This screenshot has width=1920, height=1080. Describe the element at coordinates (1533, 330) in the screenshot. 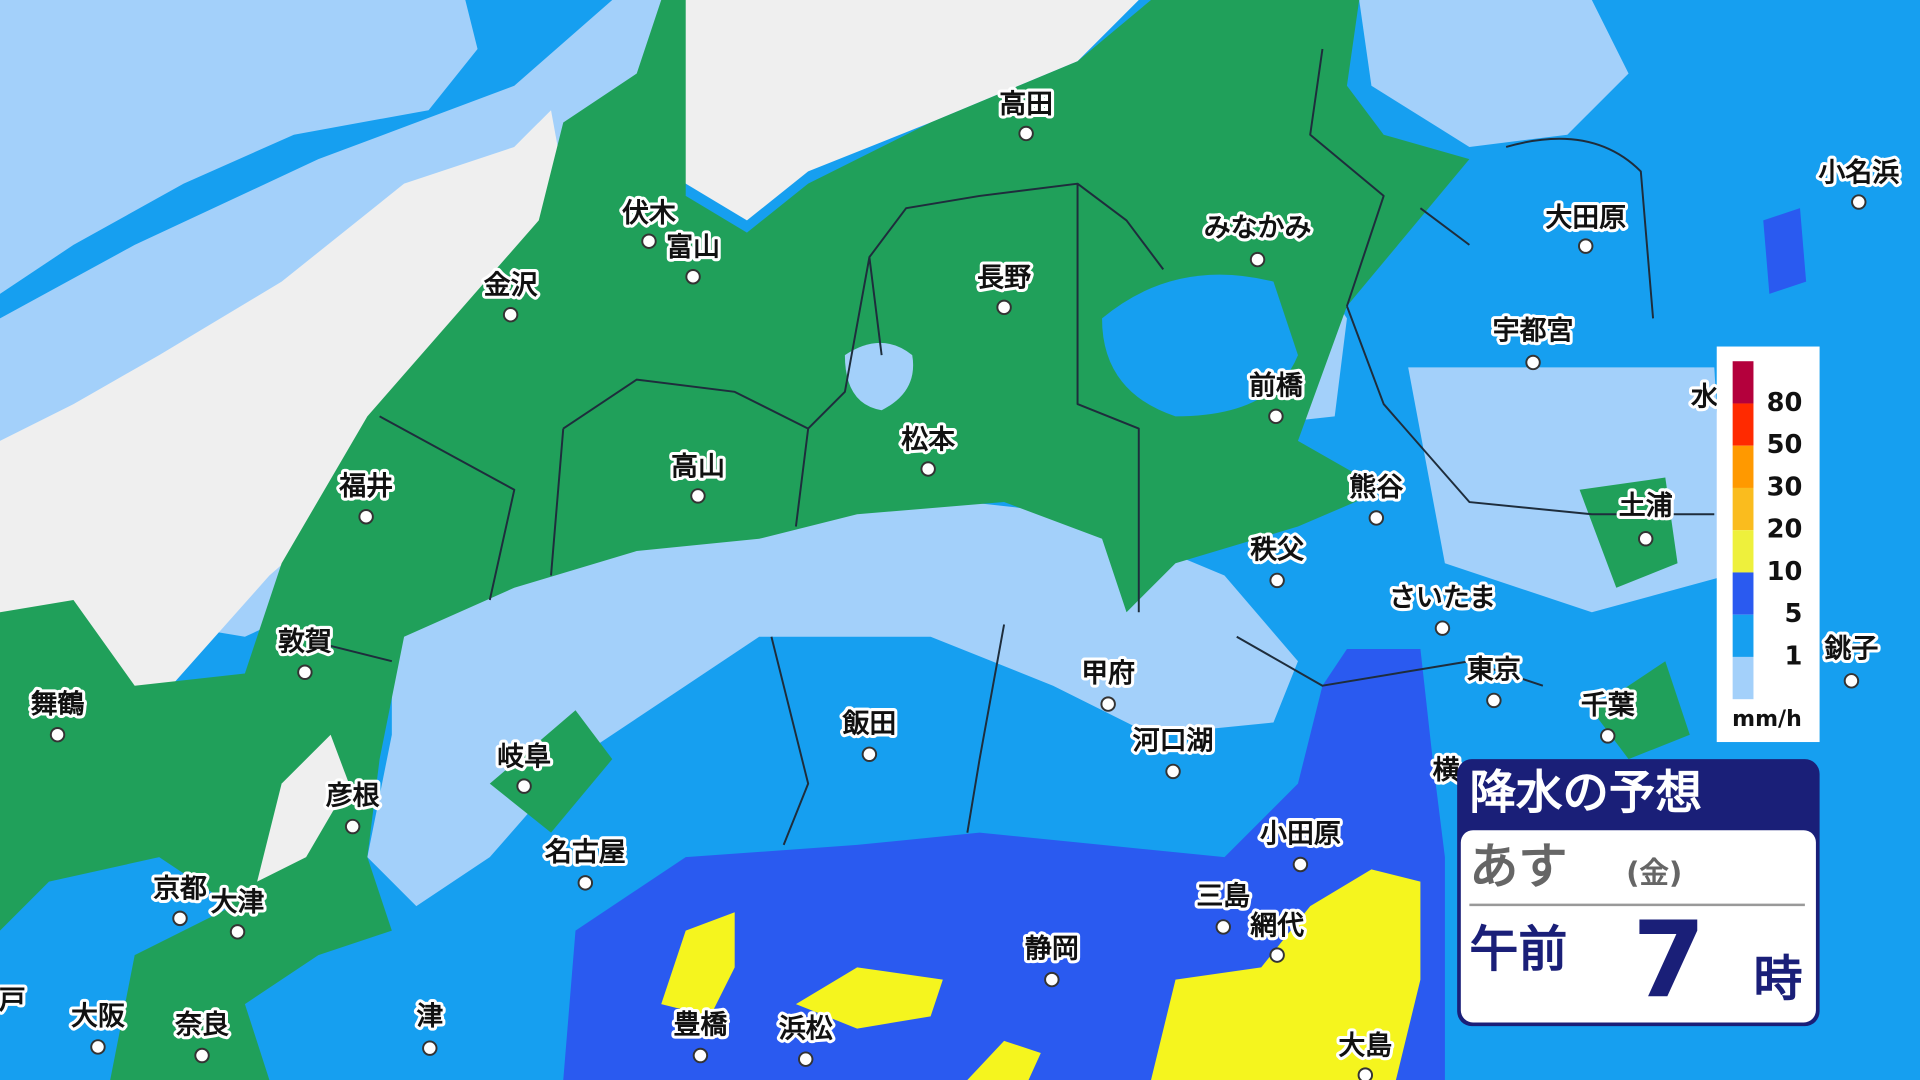

I see `city-label: 宇都宮` at that location.